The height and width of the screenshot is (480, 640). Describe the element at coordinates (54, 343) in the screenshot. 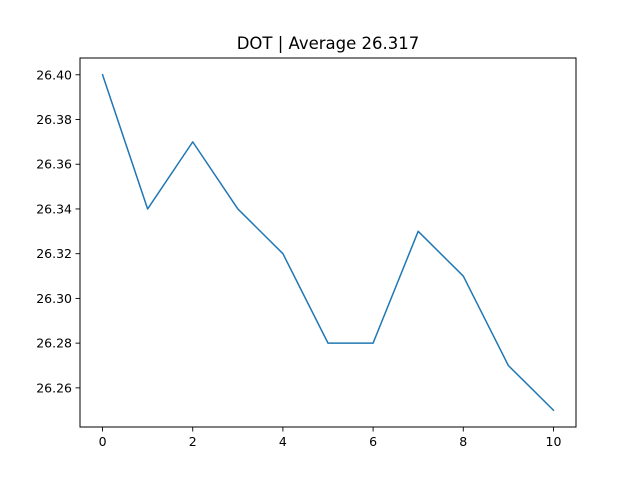

I see `y-tick-label: 26.28` at that location.